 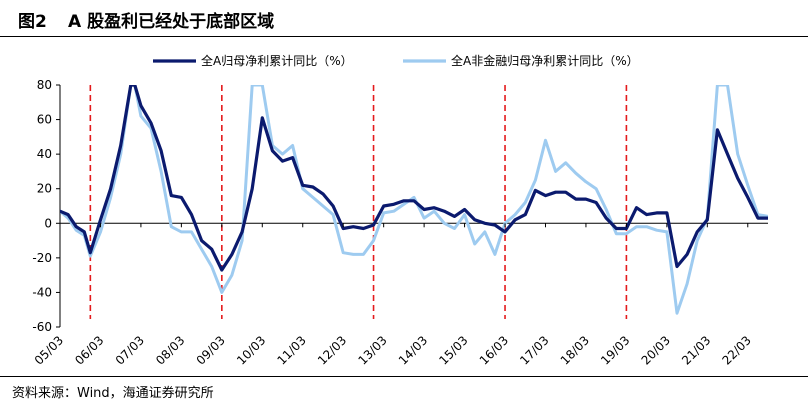 What do you see at coordinates (130, 350) in the screenshot?
I see `x-tick-label: 07/03` at bounding box center [130, 350].